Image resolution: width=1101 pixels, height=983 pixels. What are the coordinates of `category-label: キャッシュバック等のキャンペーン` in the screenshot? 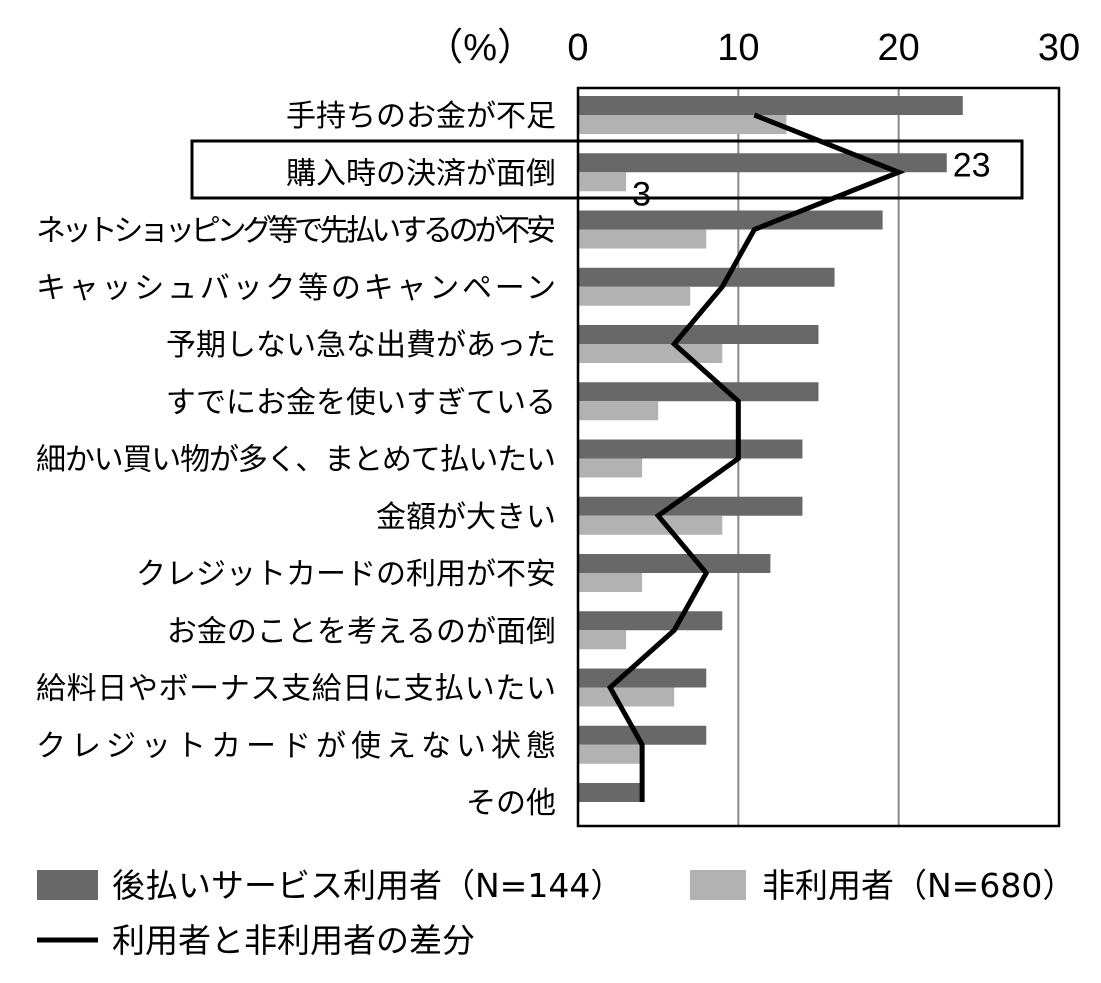 It's located at (296, 288).